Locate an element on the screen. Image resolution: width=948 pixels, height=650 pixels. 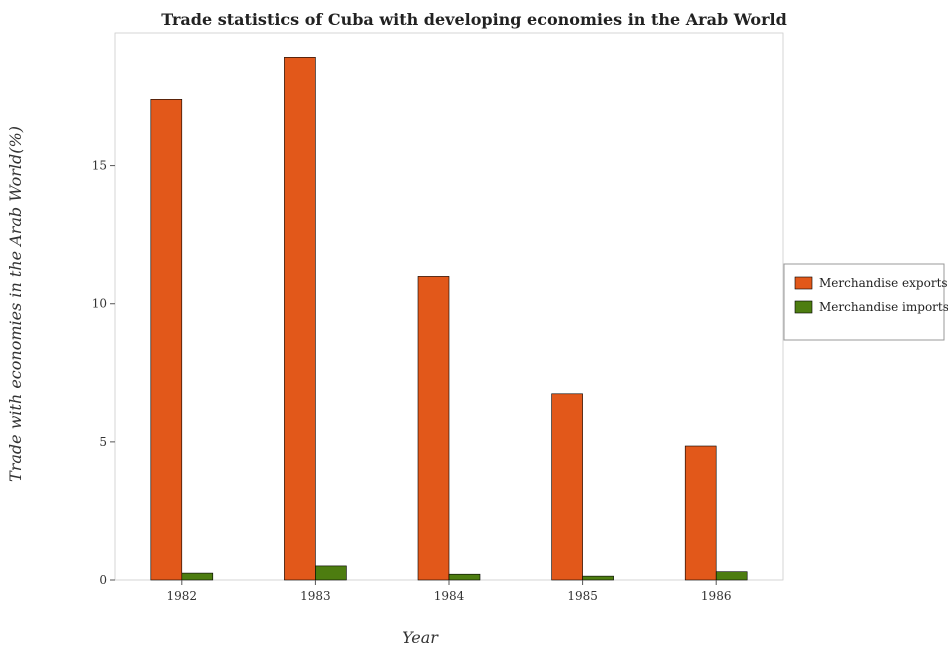
x-tick-label: 1983 is located at coordinates (315, 596).